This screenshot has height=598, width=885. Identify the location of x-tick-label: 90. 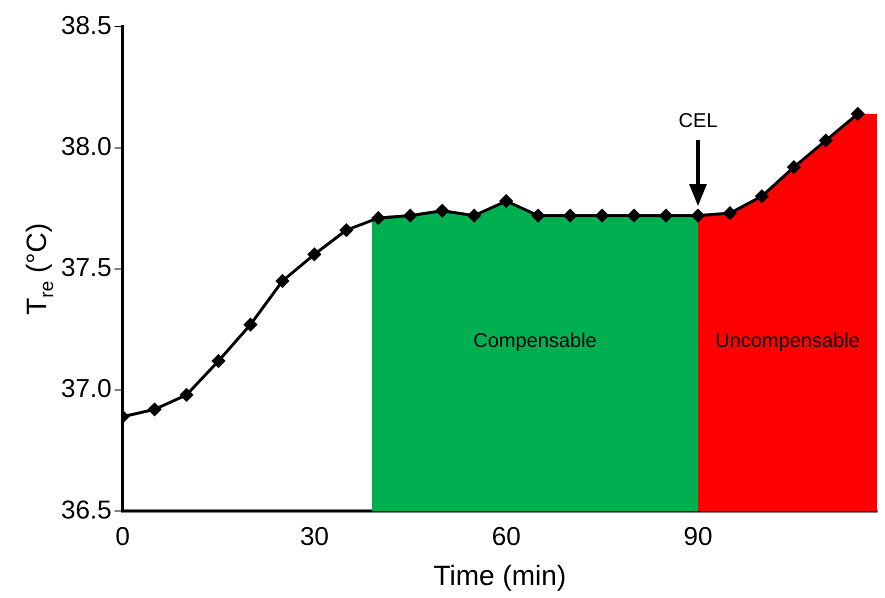
(698, 535).